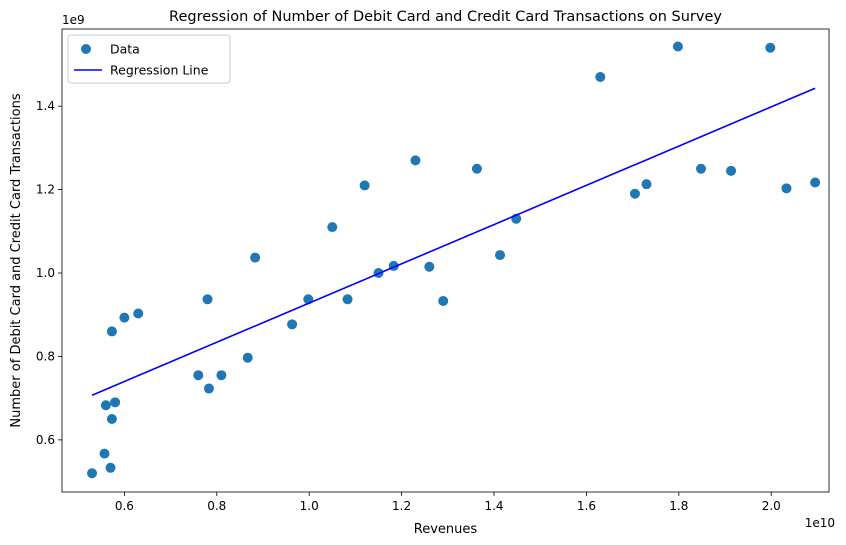 This screenshot has height=545, width=846. What do you see at coordinates (309, 506) in the screenshot?
I see `x-tick-label: 1.0` at bounding box center [309, 506].